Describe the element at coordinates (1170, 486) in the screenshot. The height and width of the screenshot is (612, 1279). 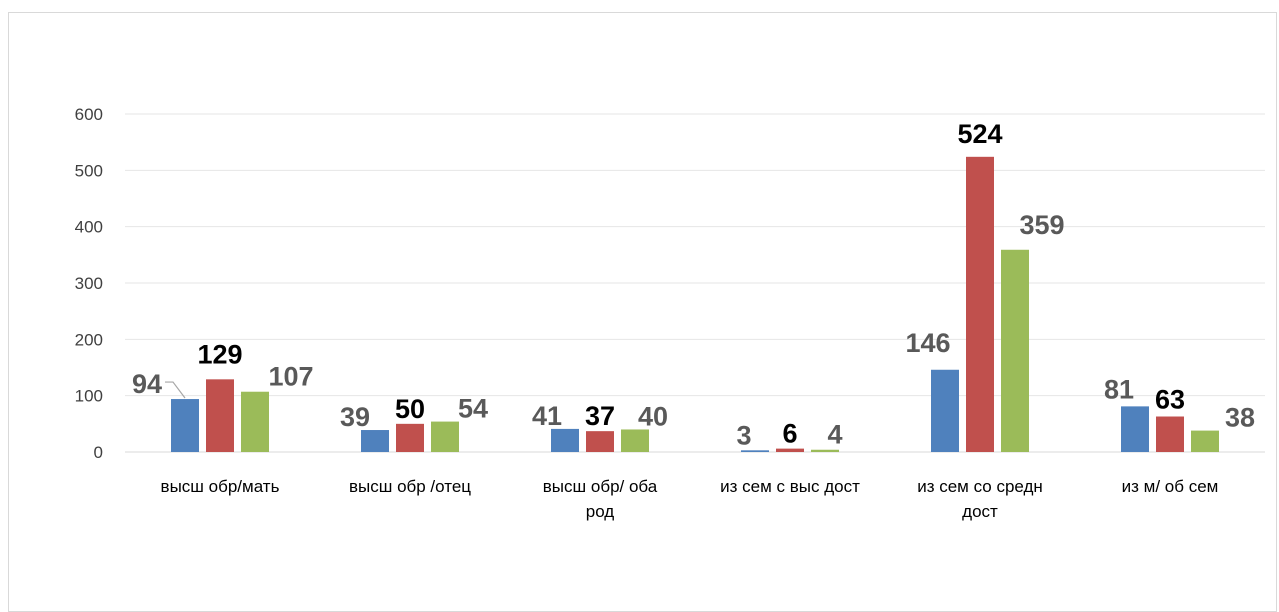
I see `category-label: из м/ об сем` at that location.